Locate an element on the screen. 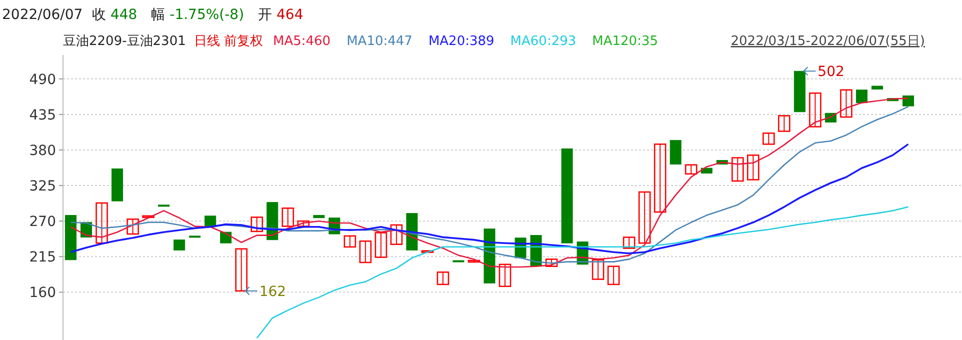  text: 2022/03/15-2022/06/07(55日) is located at coordinates (827, 41).